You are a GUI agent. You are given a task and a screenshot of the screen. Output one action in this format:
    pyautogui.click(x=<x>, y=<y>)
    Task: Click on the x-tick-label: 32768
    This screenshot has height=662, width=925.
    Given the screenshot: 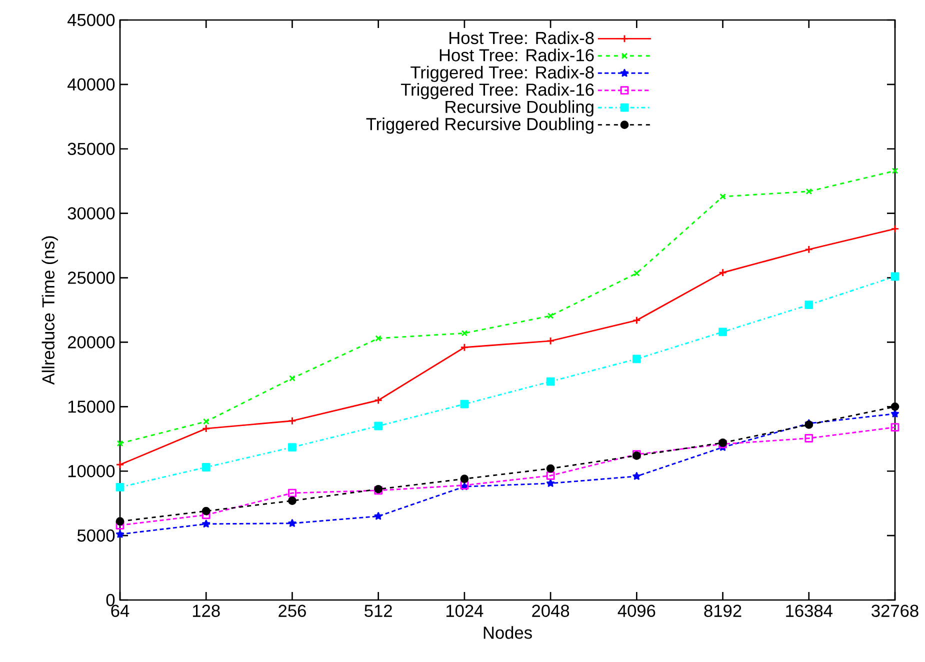 What is the action you would take?
    pyautogui.click(x=895, y=610)
    